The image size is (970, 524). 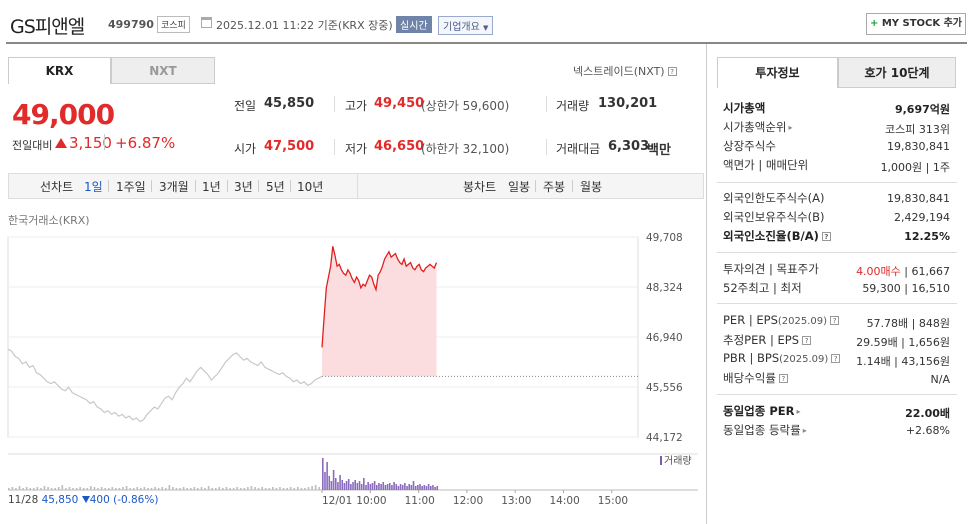 What do you see at coordinates (243, 187) in the screenshot?
I see `period-3y: 3년` at bounding box center [243, 187].